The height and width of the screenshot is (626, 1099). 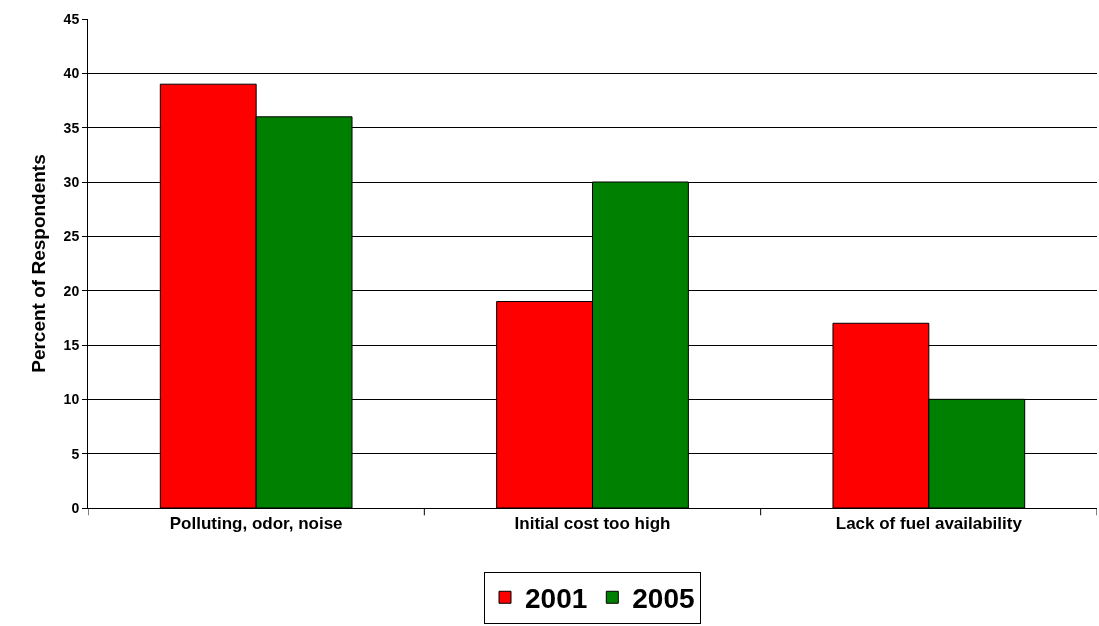 What do you see at coordinates (256, 524) in the screenshot?
I see `x-tick-label: Polluting, odor, noise` at bounding box center [256, 524].